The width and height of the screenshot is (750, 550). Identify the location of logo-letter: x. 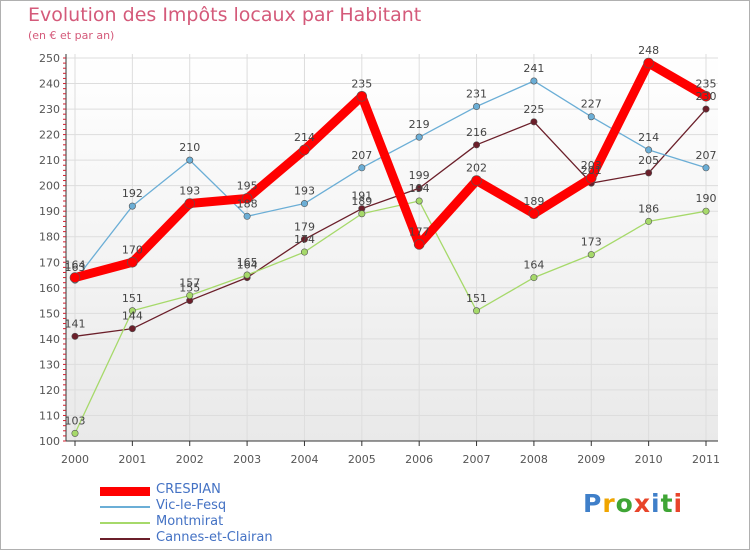
(642, 503).